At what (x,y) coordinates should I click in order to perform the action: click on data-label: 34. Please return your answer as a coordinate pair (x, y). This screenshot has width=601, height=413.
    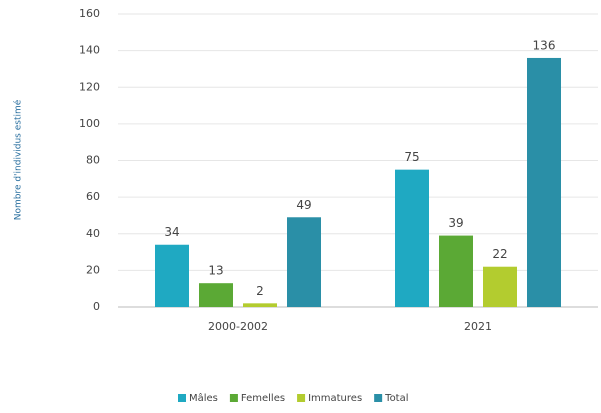
    Looking at the image, I should click on (171, 232).